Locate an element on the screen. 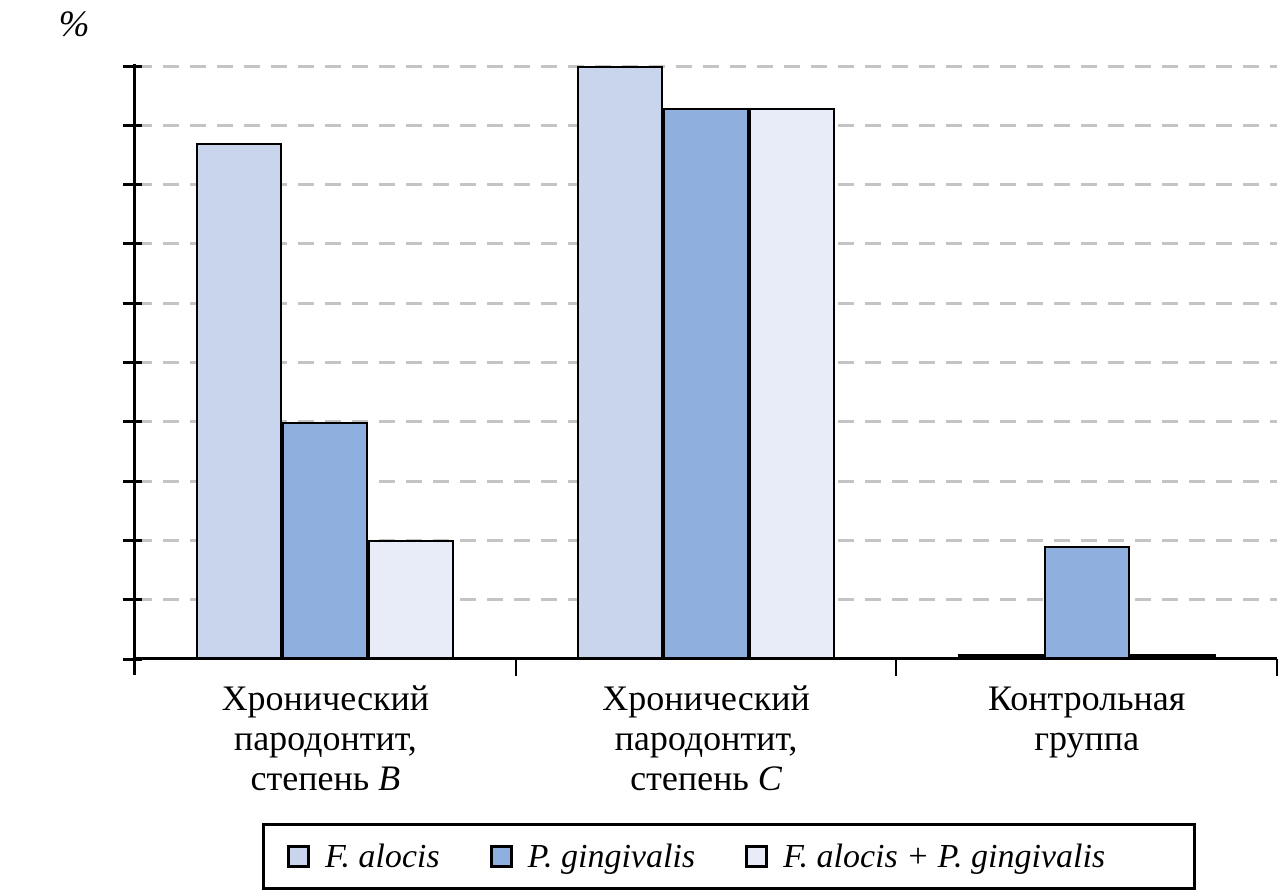  bar-f-alocis-cat1 is located at coordinates (239, 401).